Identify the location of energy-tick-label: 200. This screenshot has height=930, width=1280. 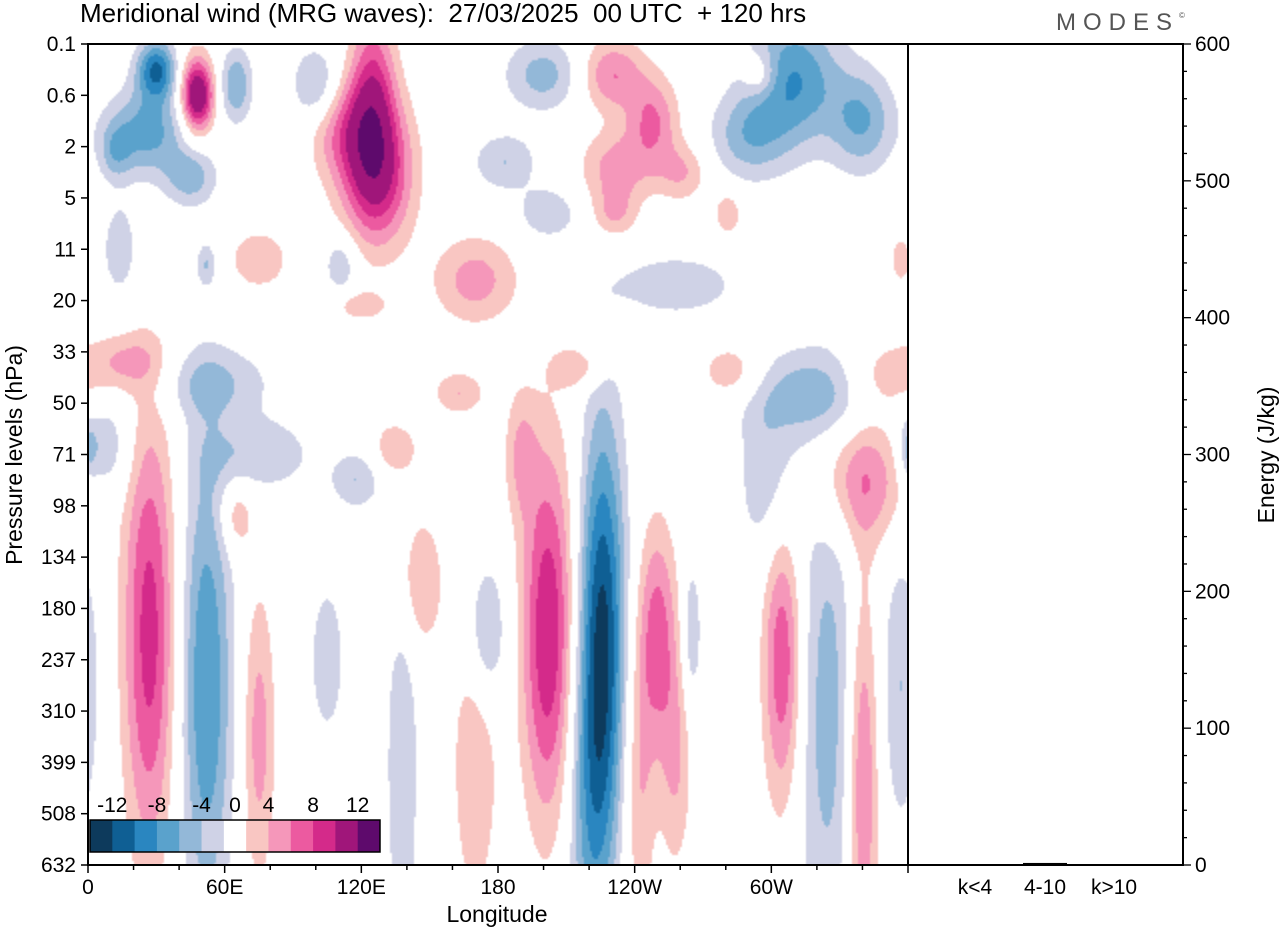
(1212, 591).